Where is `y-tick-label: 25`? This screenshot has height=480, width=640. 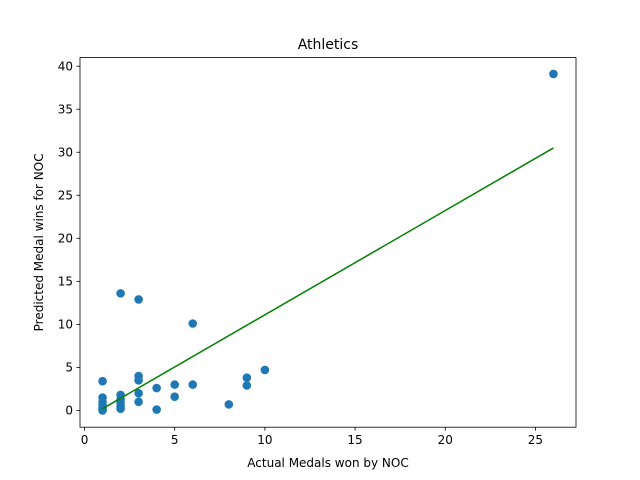 y-tick-label: 25 is located at coordinates (65, 196).